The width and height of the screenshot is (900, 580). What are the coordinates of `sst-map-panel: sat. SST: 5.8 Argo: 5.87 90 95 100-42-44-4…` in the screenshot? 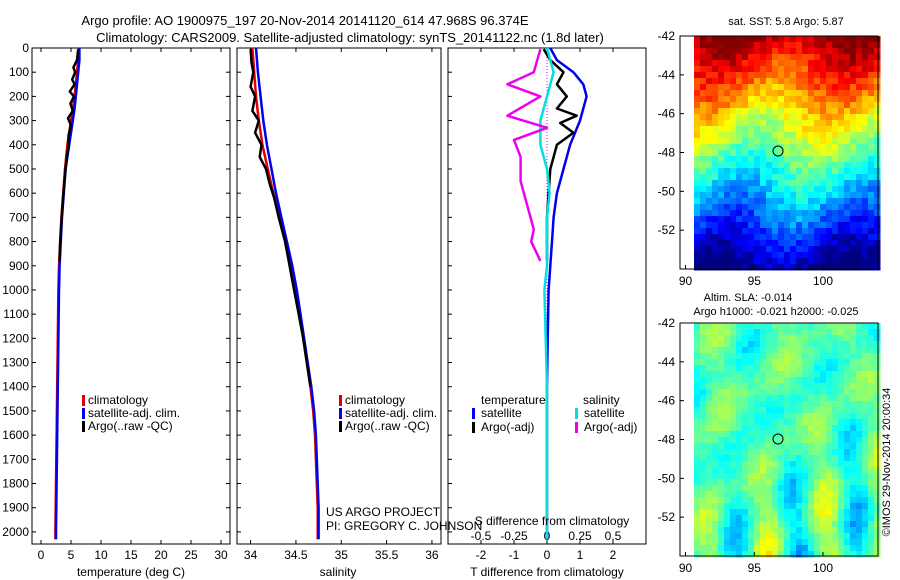 It's located at (769, 152).